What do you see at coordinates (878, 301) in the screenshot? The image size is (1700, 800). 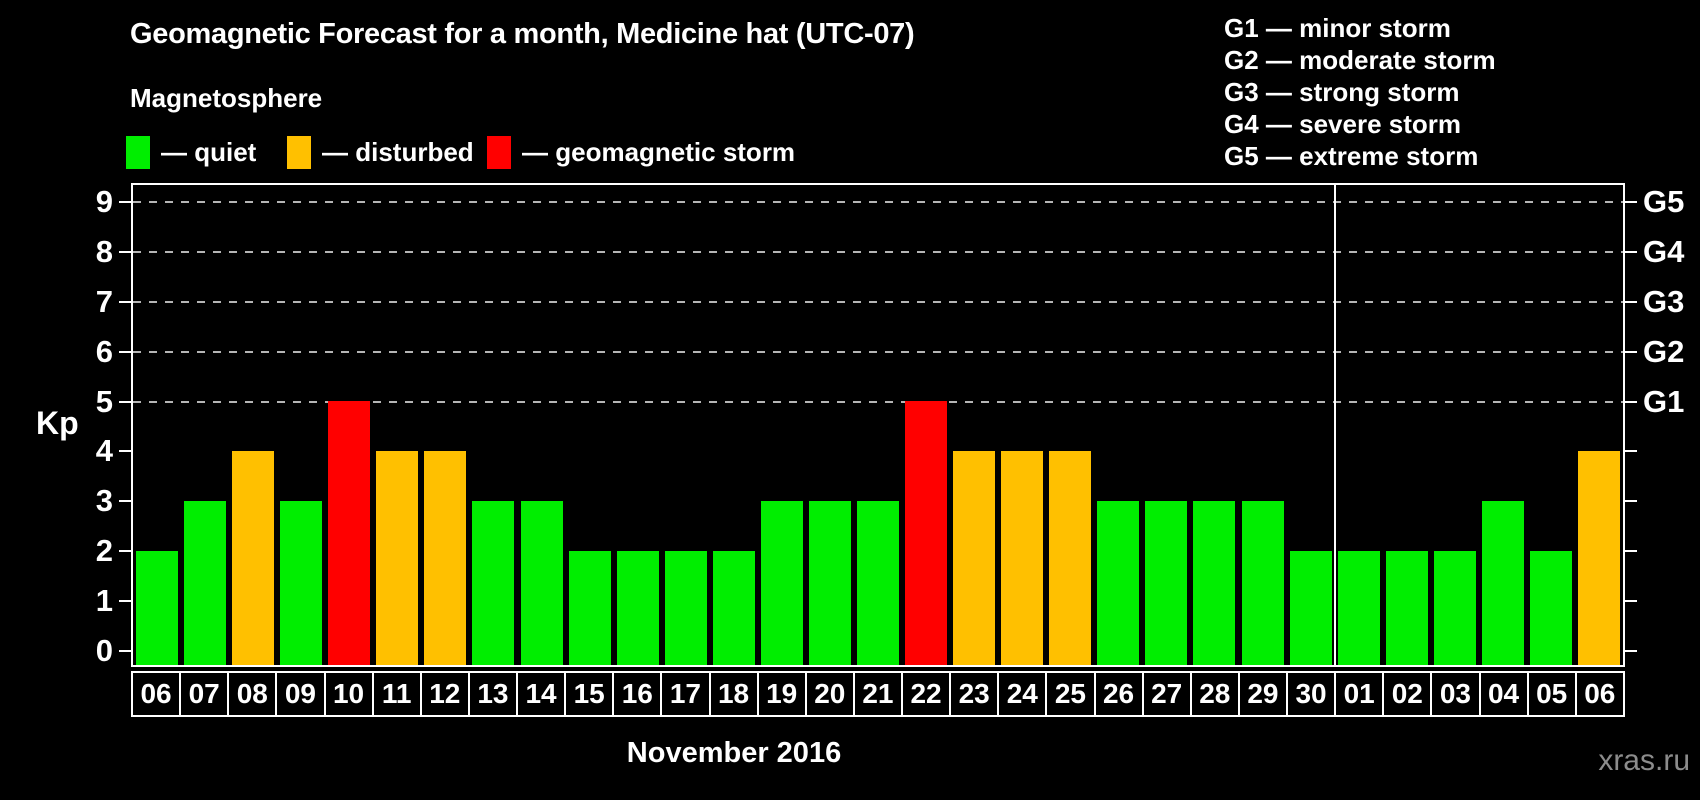 I see `gridline-kp7` at bounding box center [878, 301].